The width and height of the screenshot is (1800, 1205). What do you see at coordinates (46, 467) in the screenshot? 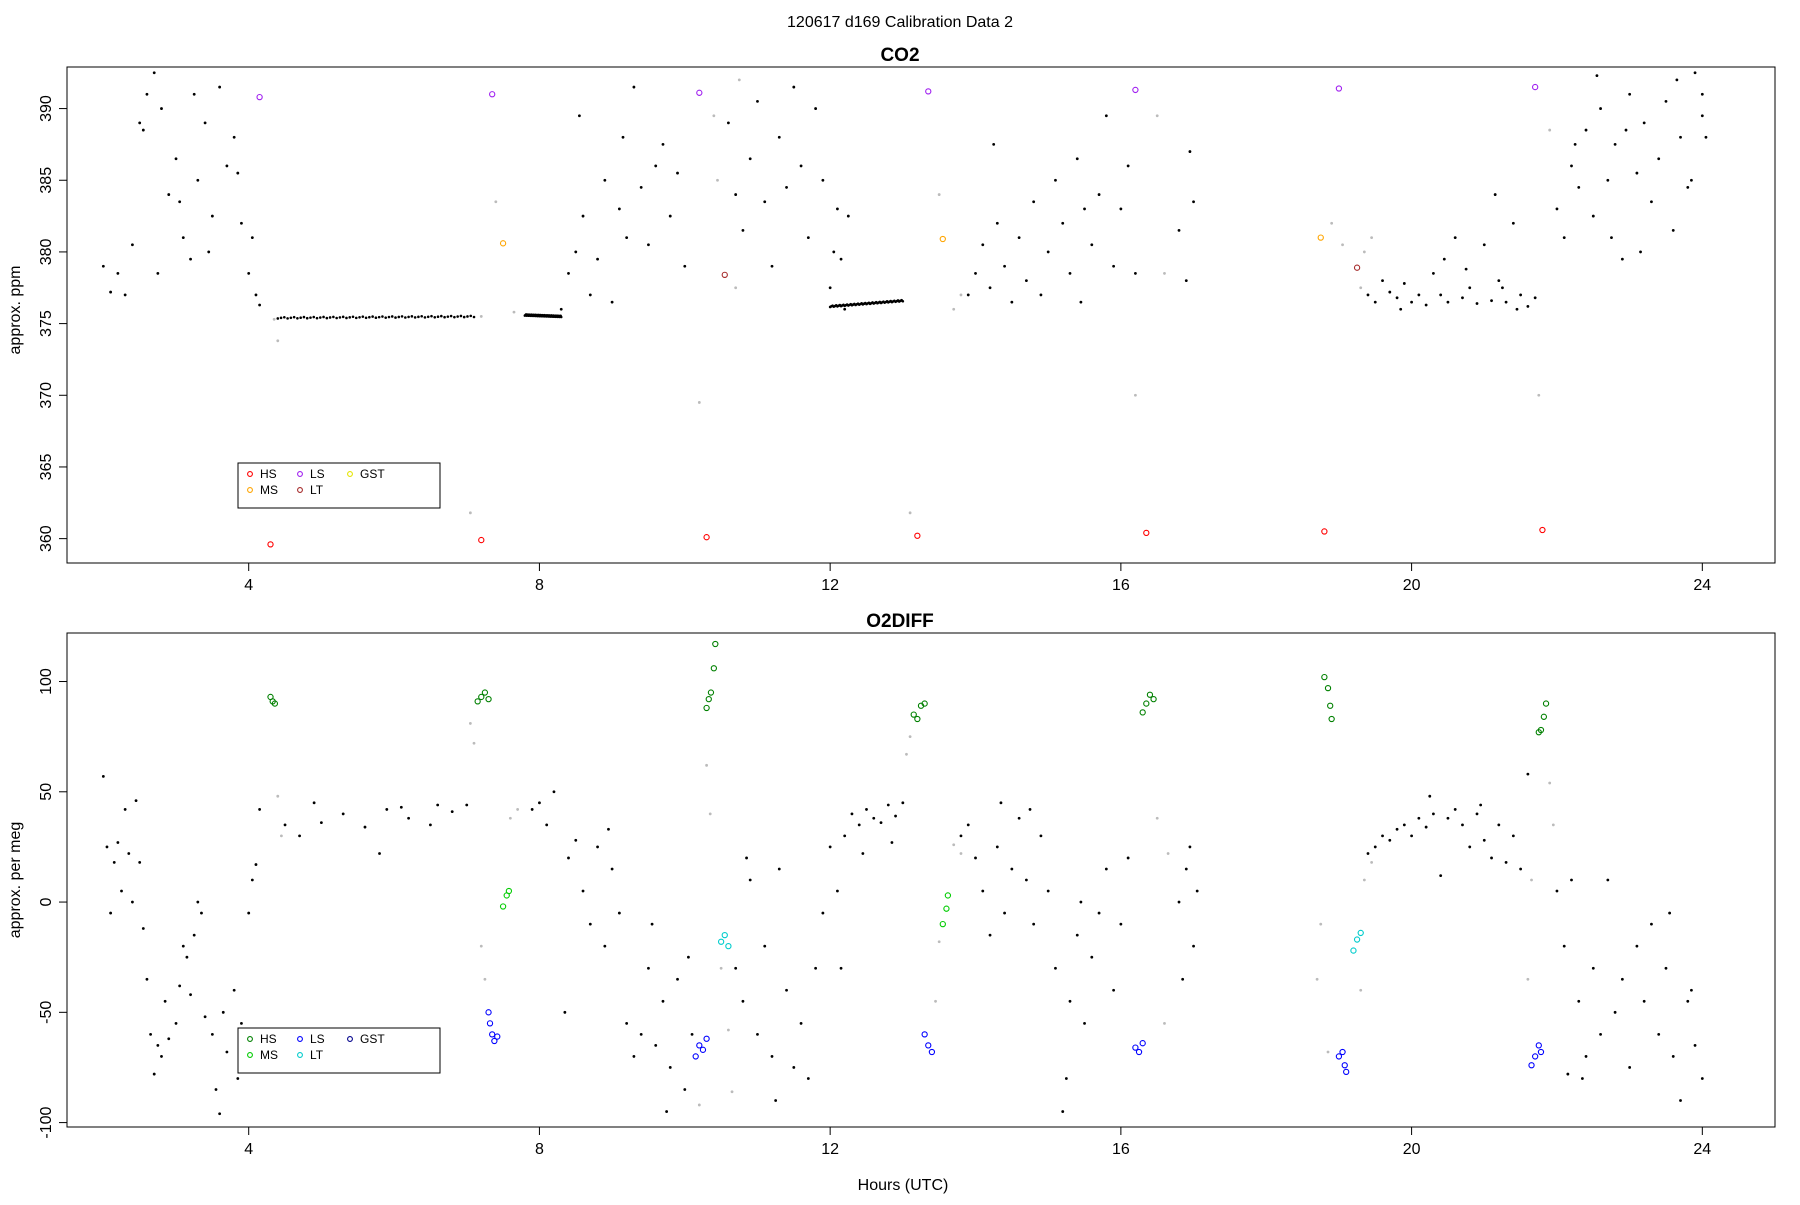
I see `co2-y-tick-label: 365` at bounding box center [46, 467].